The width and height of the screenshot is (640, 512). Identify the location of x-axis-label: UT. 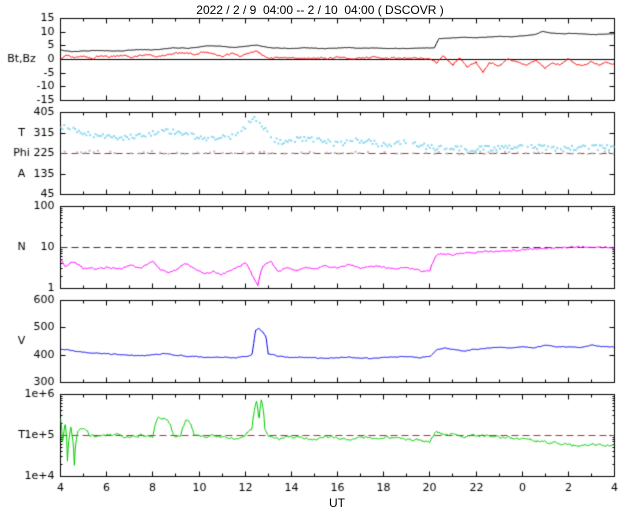
(337, 503).